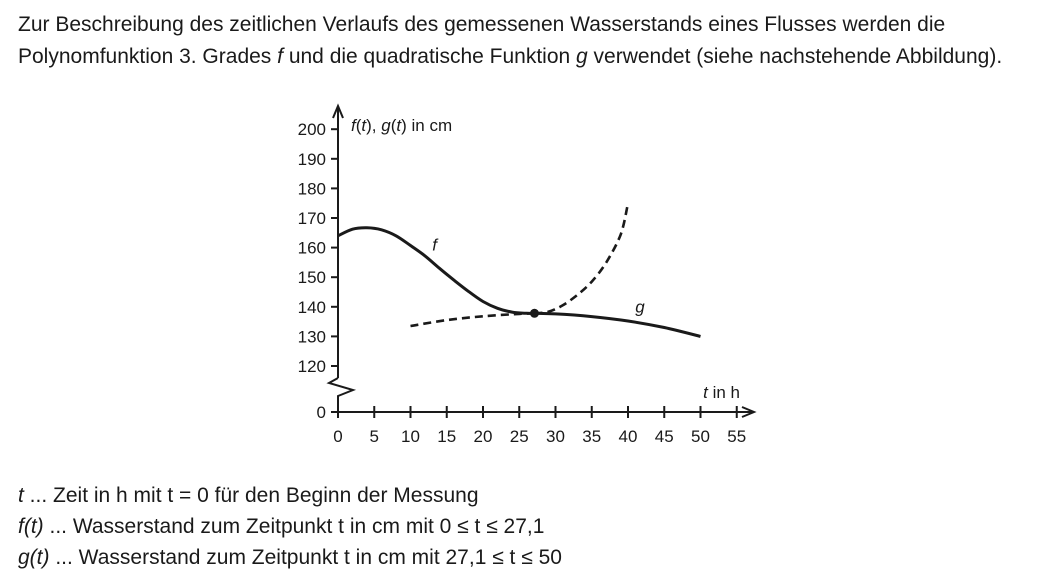 The image size is (1040, 579). What do you see at coordinates (374, 436) in the screenshot?
I see `x-tick-label: 5` at bounding box center [374, 436].